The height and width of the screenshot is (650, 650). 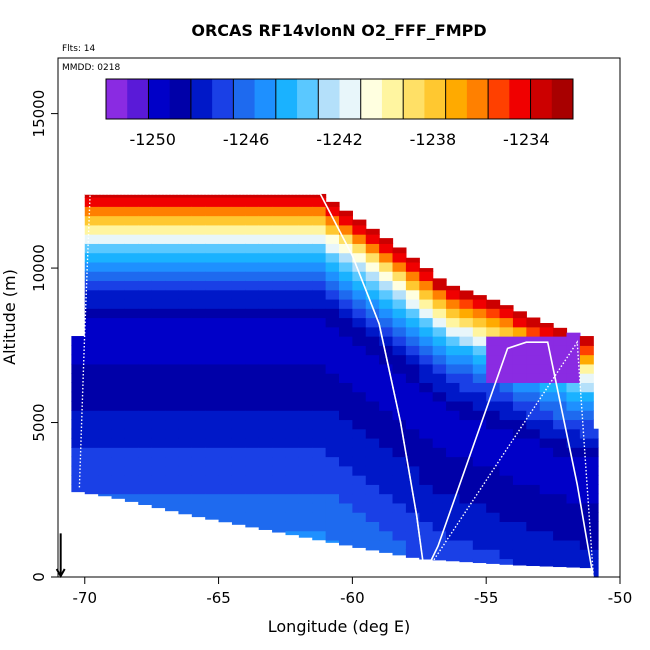 What do you see at coordinates (339, 99) in the screenshot?
I see `colorbar-frame` at bounding box center [339, 99].